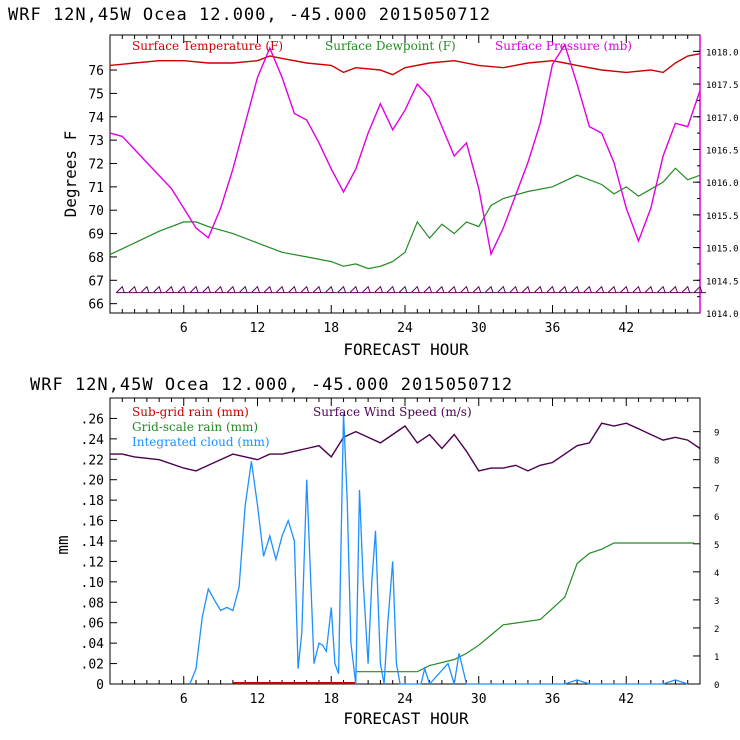 This screenshot has height=740, width=740. I want to click on legend-integrated-cloud: Integrated cloud (mm), so click(201, 442).